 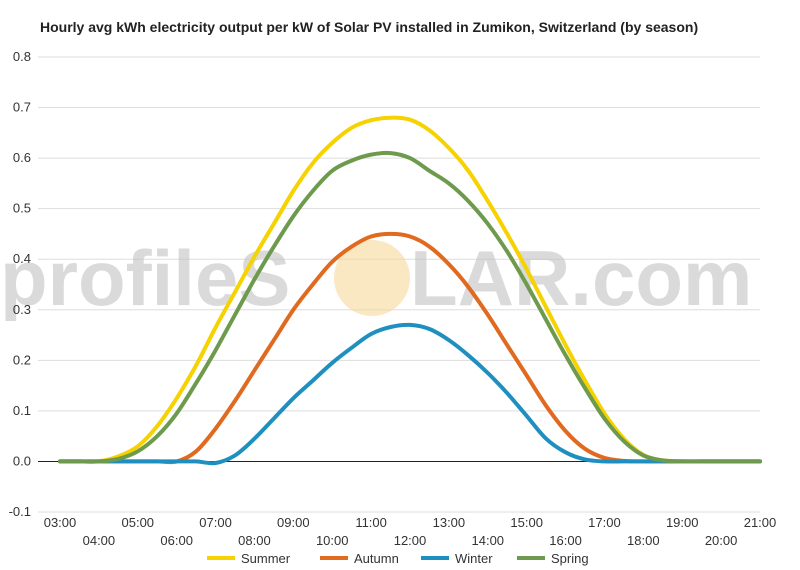 What do you see at coordinates (570, 558) in the screenshot?
I see `legend-label-spring: Spring` at bounding box center [570, 558].